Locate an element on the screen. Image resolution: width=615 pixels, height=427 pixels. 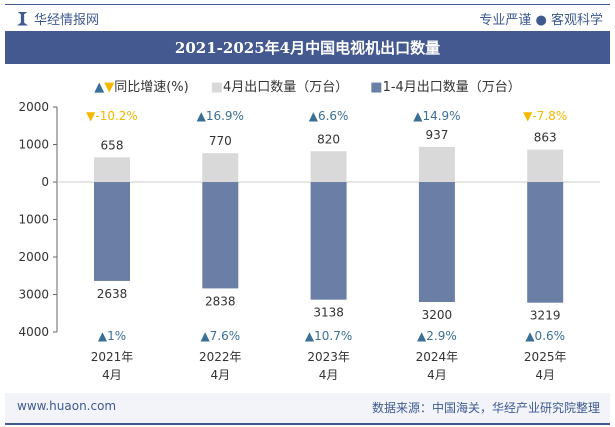
brand: 华经情报网 is located at coordinates (58, 18).